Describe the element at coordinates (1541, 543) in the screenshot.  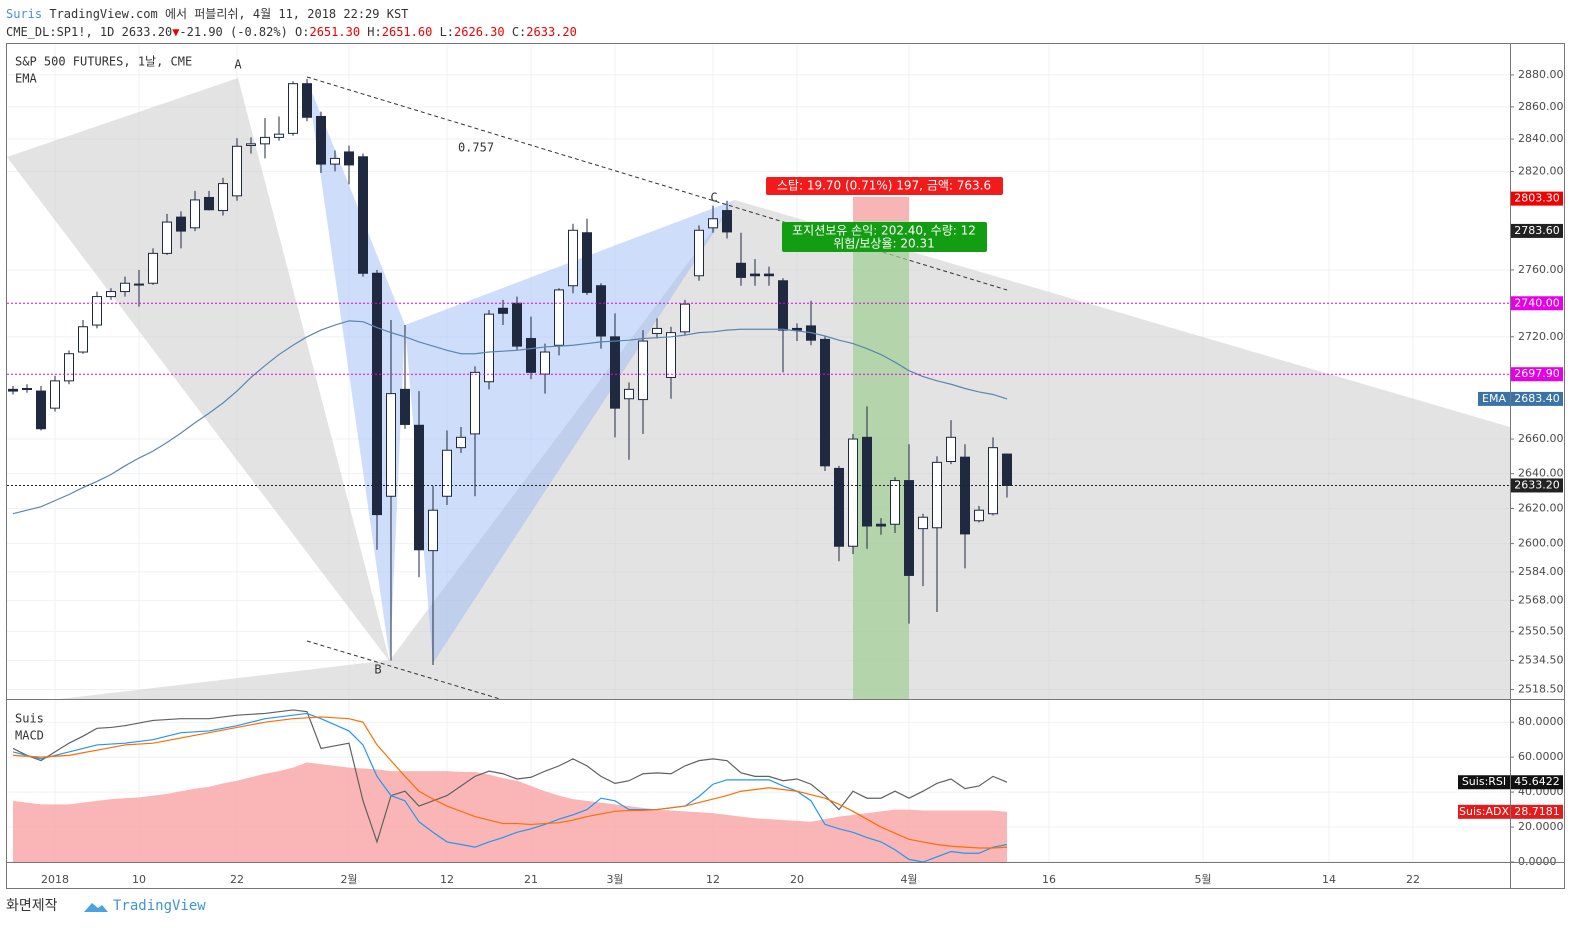
I see `y-tick-label: 2600.00` at that location.